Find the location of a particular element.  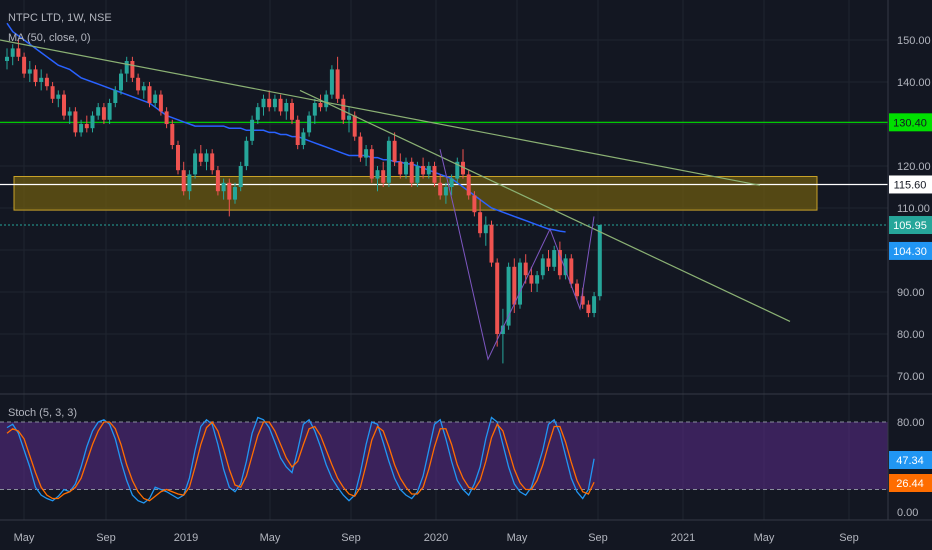

symbol-title: NTPC LTD, 1W, NSE is located at coordinates (60, 18).